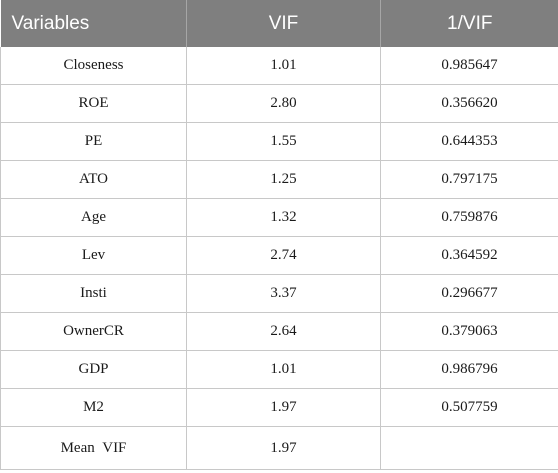 The width and height of the screenshot is (558, 473). Describe the element at coordinates (93, 23) in the screenshot. I see `header-variables: Variables` at that location.